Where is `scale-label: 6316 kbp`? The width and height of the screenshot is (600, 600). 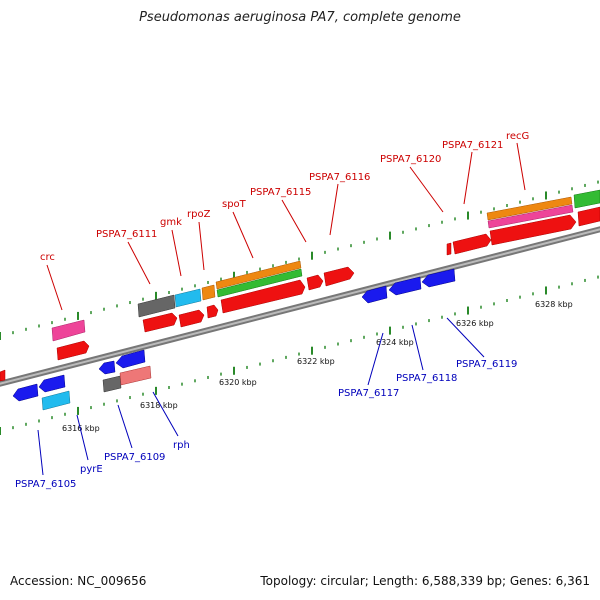 scale-label: 6316 kbp is located at coordinates (81, 428).